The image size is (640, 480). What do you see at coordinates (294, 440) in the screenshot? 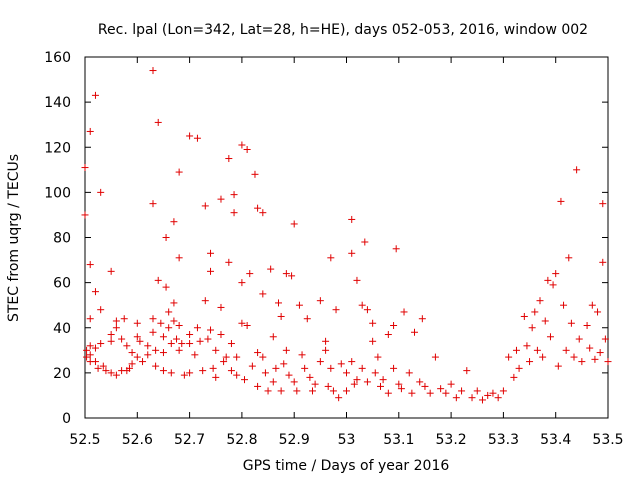
I see `x-tick-label-4: 52.9` at bounding box center [294, 440].